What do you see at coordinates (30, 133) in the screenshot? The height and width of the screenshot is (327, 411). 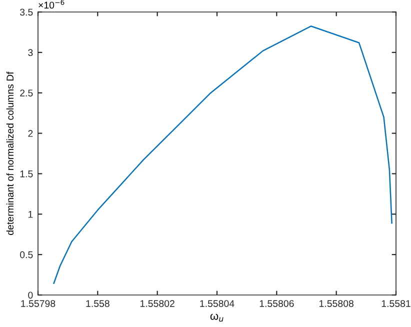 I see `y-tick-label: 2` at bounding box center [30, 133].